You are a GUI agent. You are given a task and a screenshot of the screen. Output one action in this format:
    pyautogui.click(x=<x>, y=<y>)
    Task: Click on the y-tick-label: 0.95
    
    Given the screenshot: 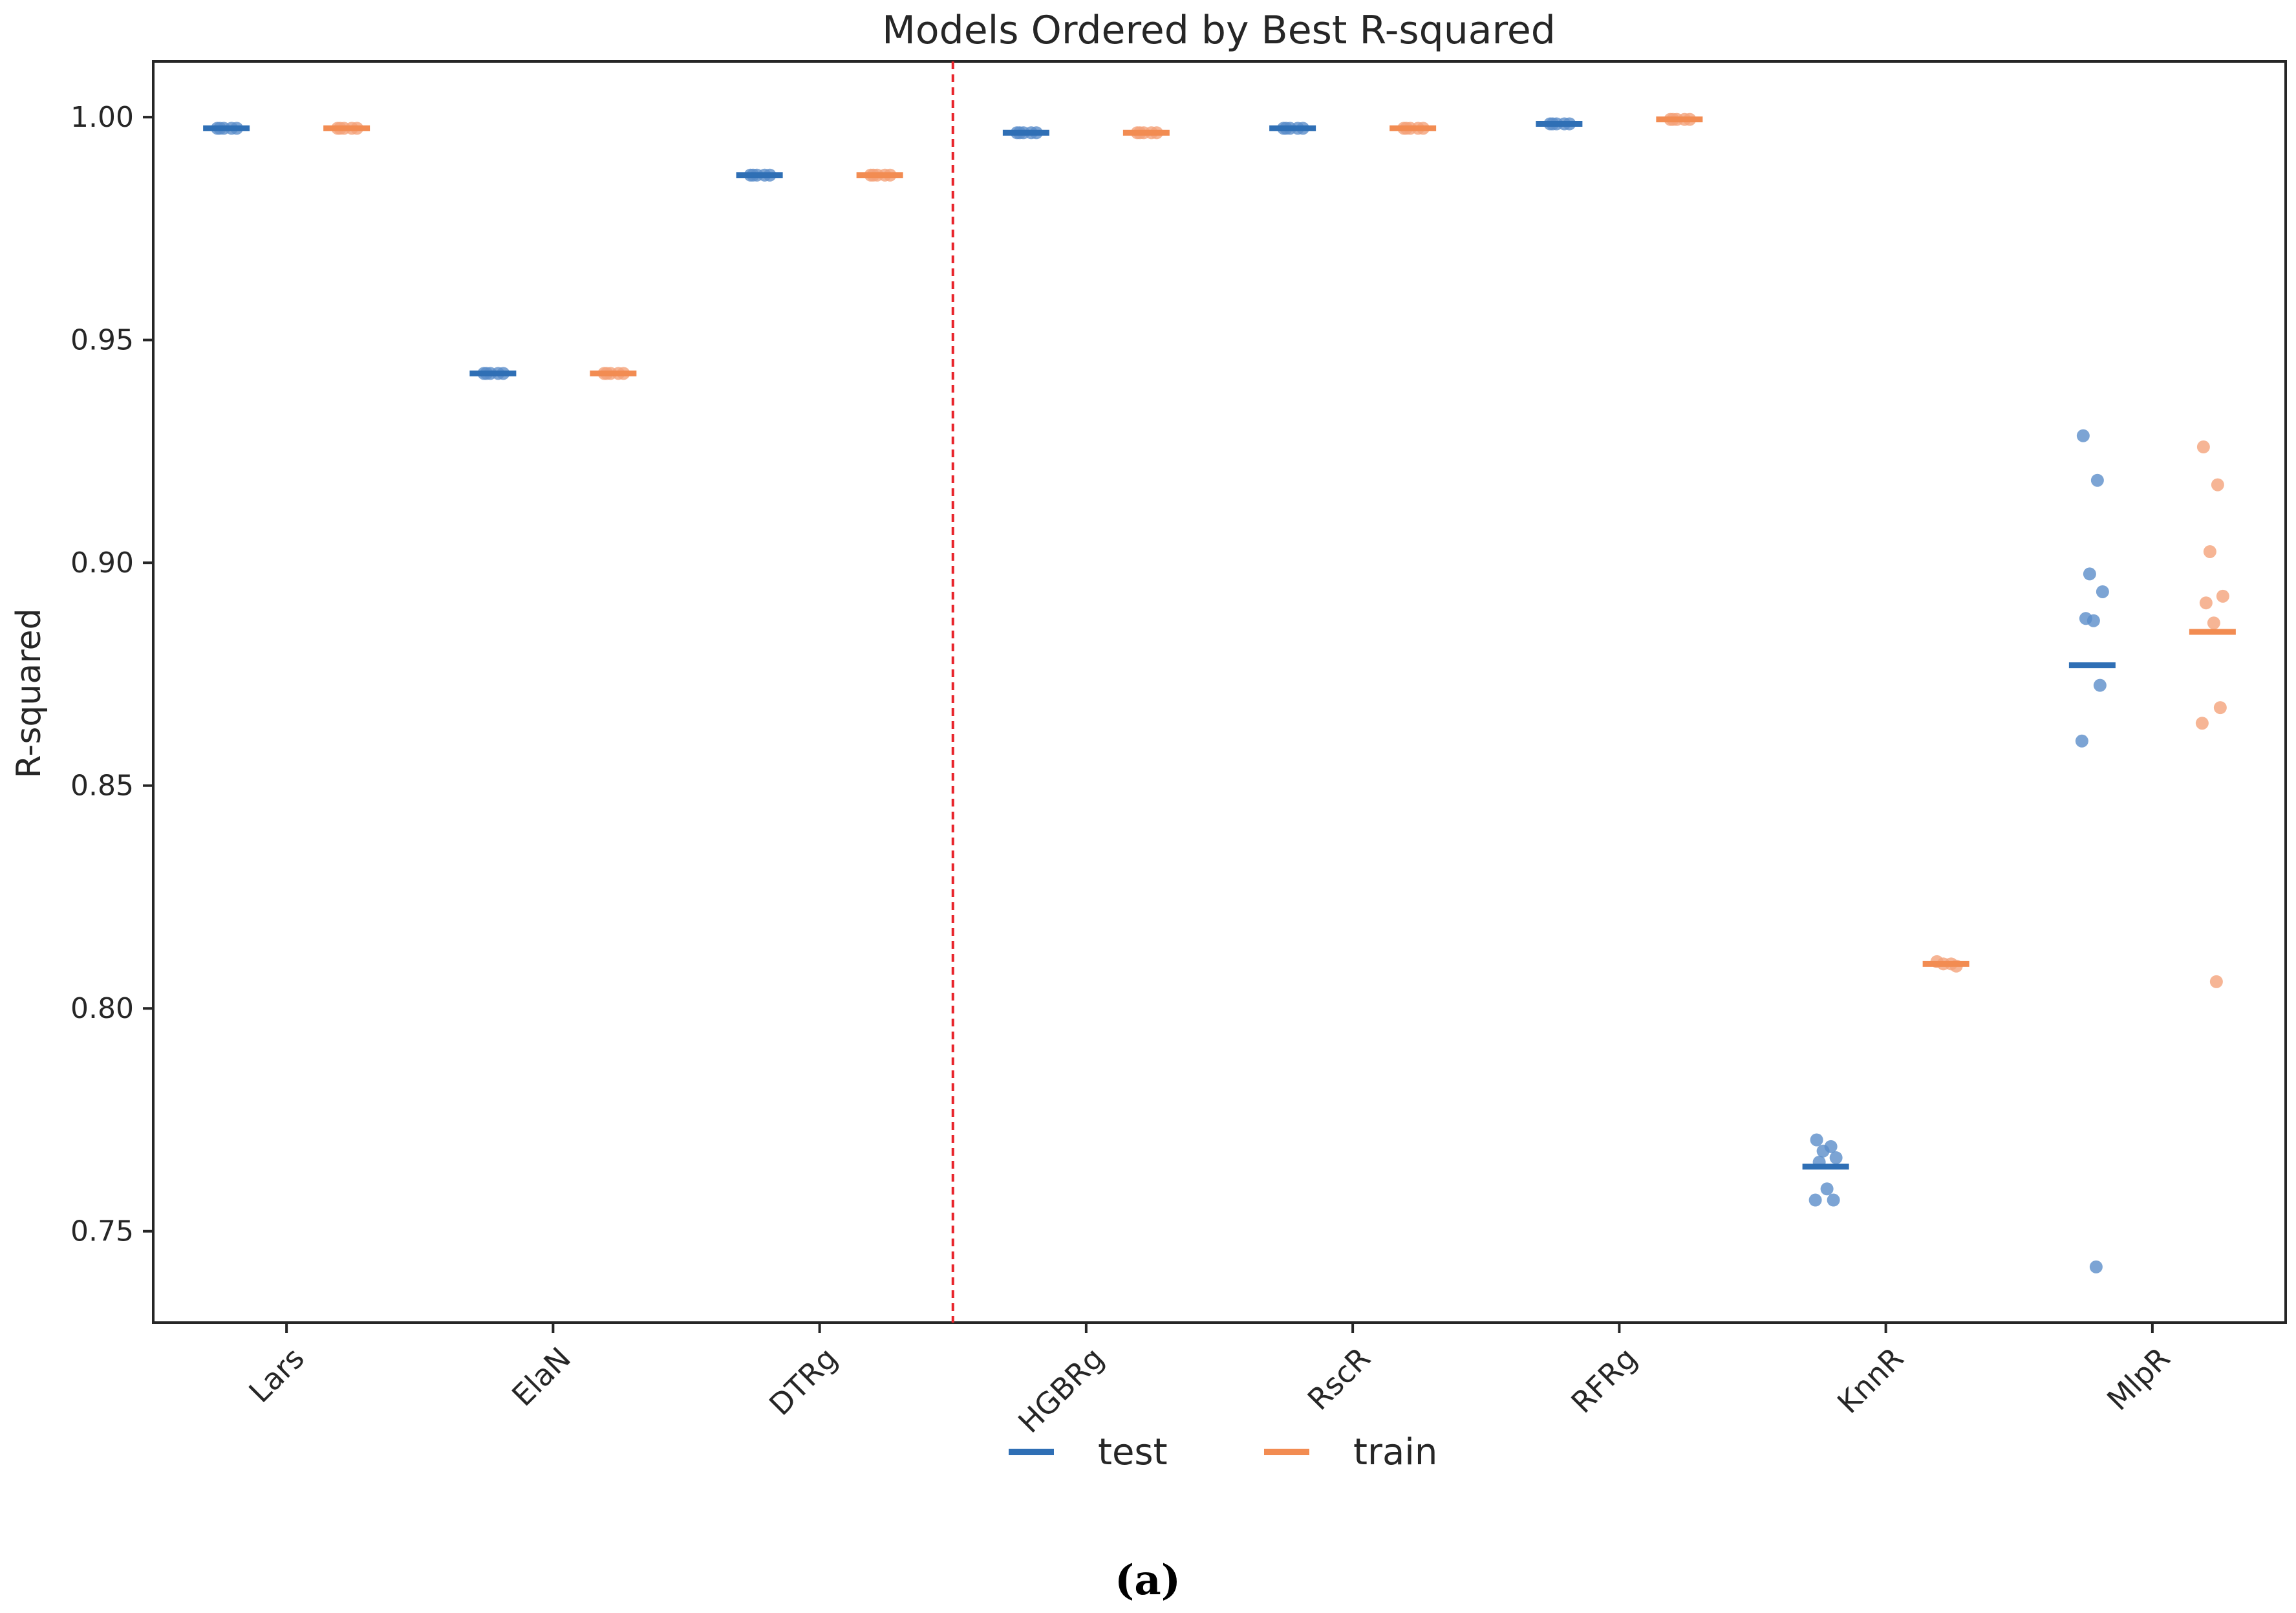 What is the action you would take?
    pyautogui.click(x=102, y=341)
    